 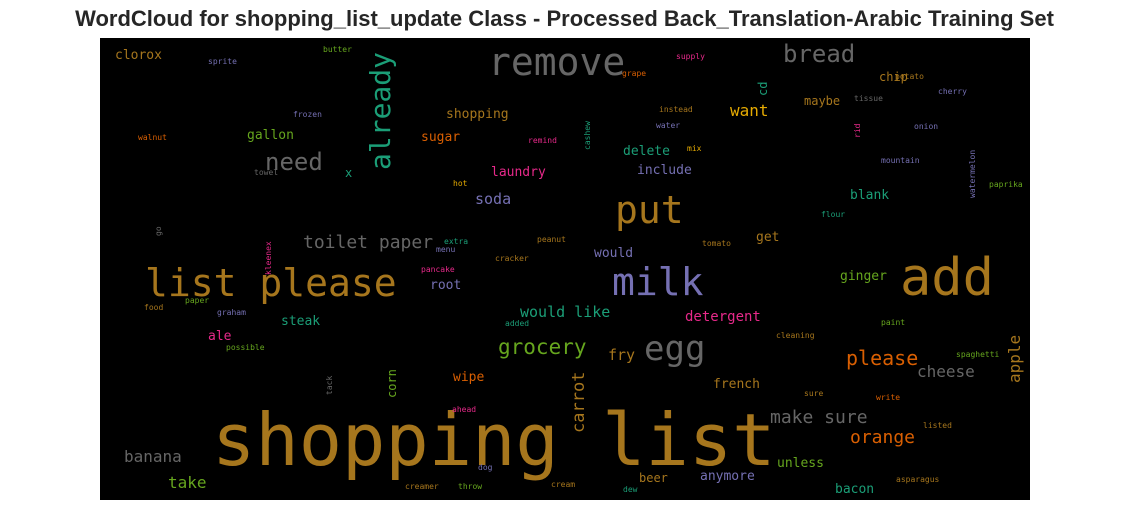 I want to click on word-french: french, so click(x=736, y=384).